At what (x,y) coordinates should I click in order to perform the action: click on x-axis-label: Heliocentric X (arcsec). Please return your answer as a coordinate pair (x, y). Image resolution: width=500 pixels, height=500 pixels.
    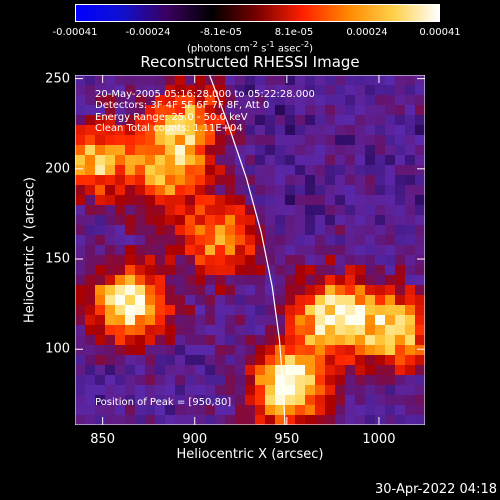
    Looking at the image, I should click on (250, 454).